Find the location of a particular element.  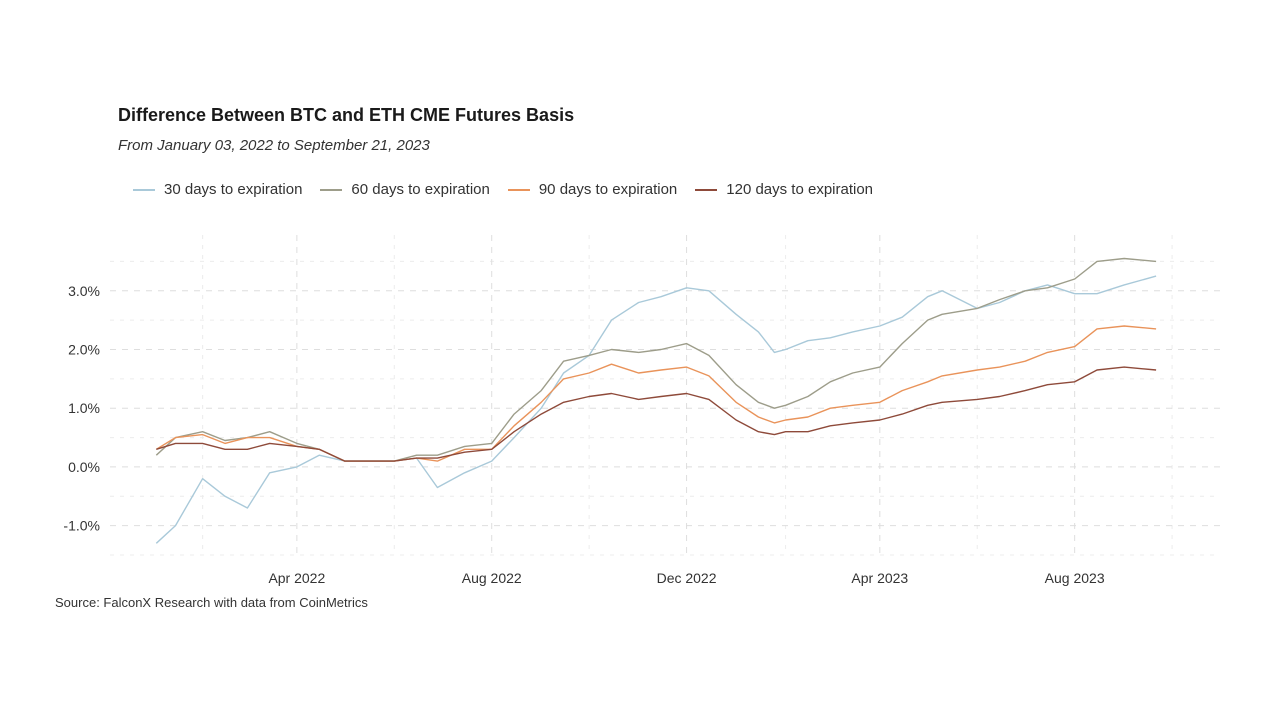

legend-label: 90 days to expiration is located at coordinates (608, 189).